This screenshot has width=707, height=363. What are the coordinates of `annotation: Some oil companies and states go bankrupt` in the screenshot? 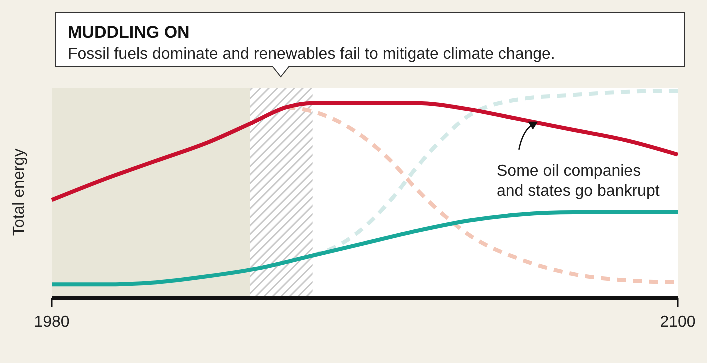 It's located at (578, 181).